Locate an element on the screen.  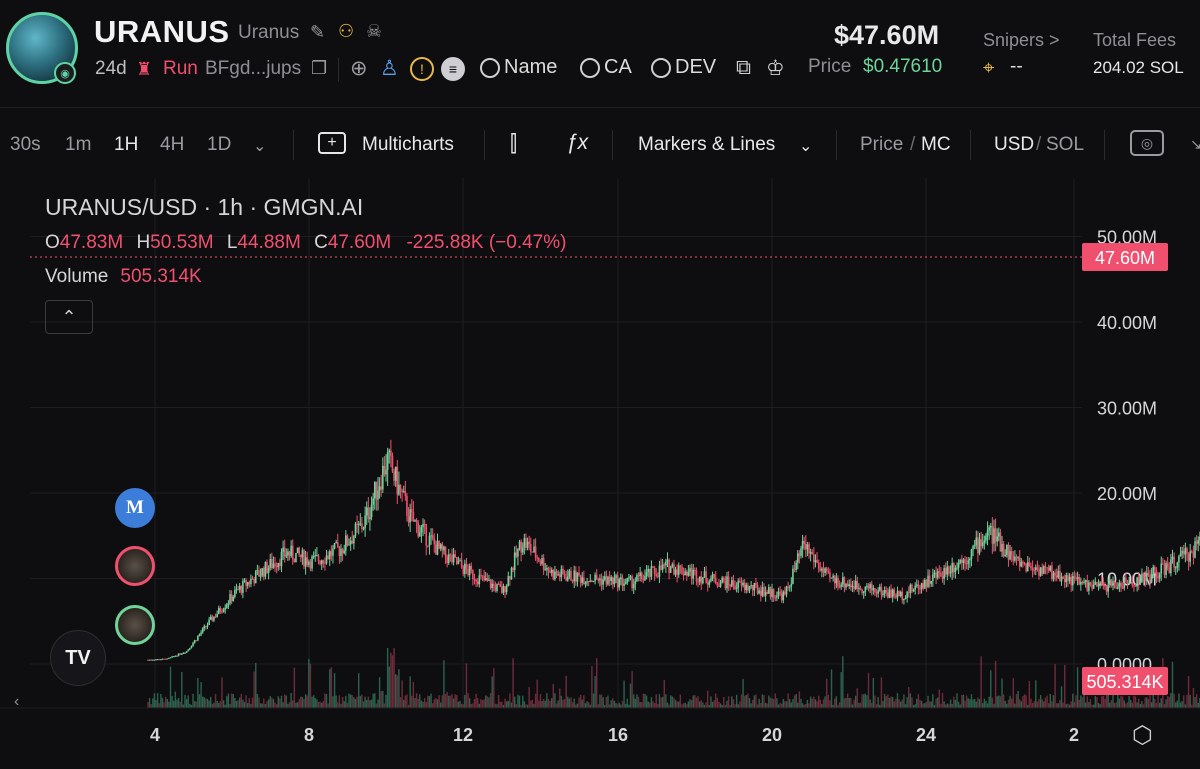
price-value: $0.47610 is located at coordinates (903, 66).